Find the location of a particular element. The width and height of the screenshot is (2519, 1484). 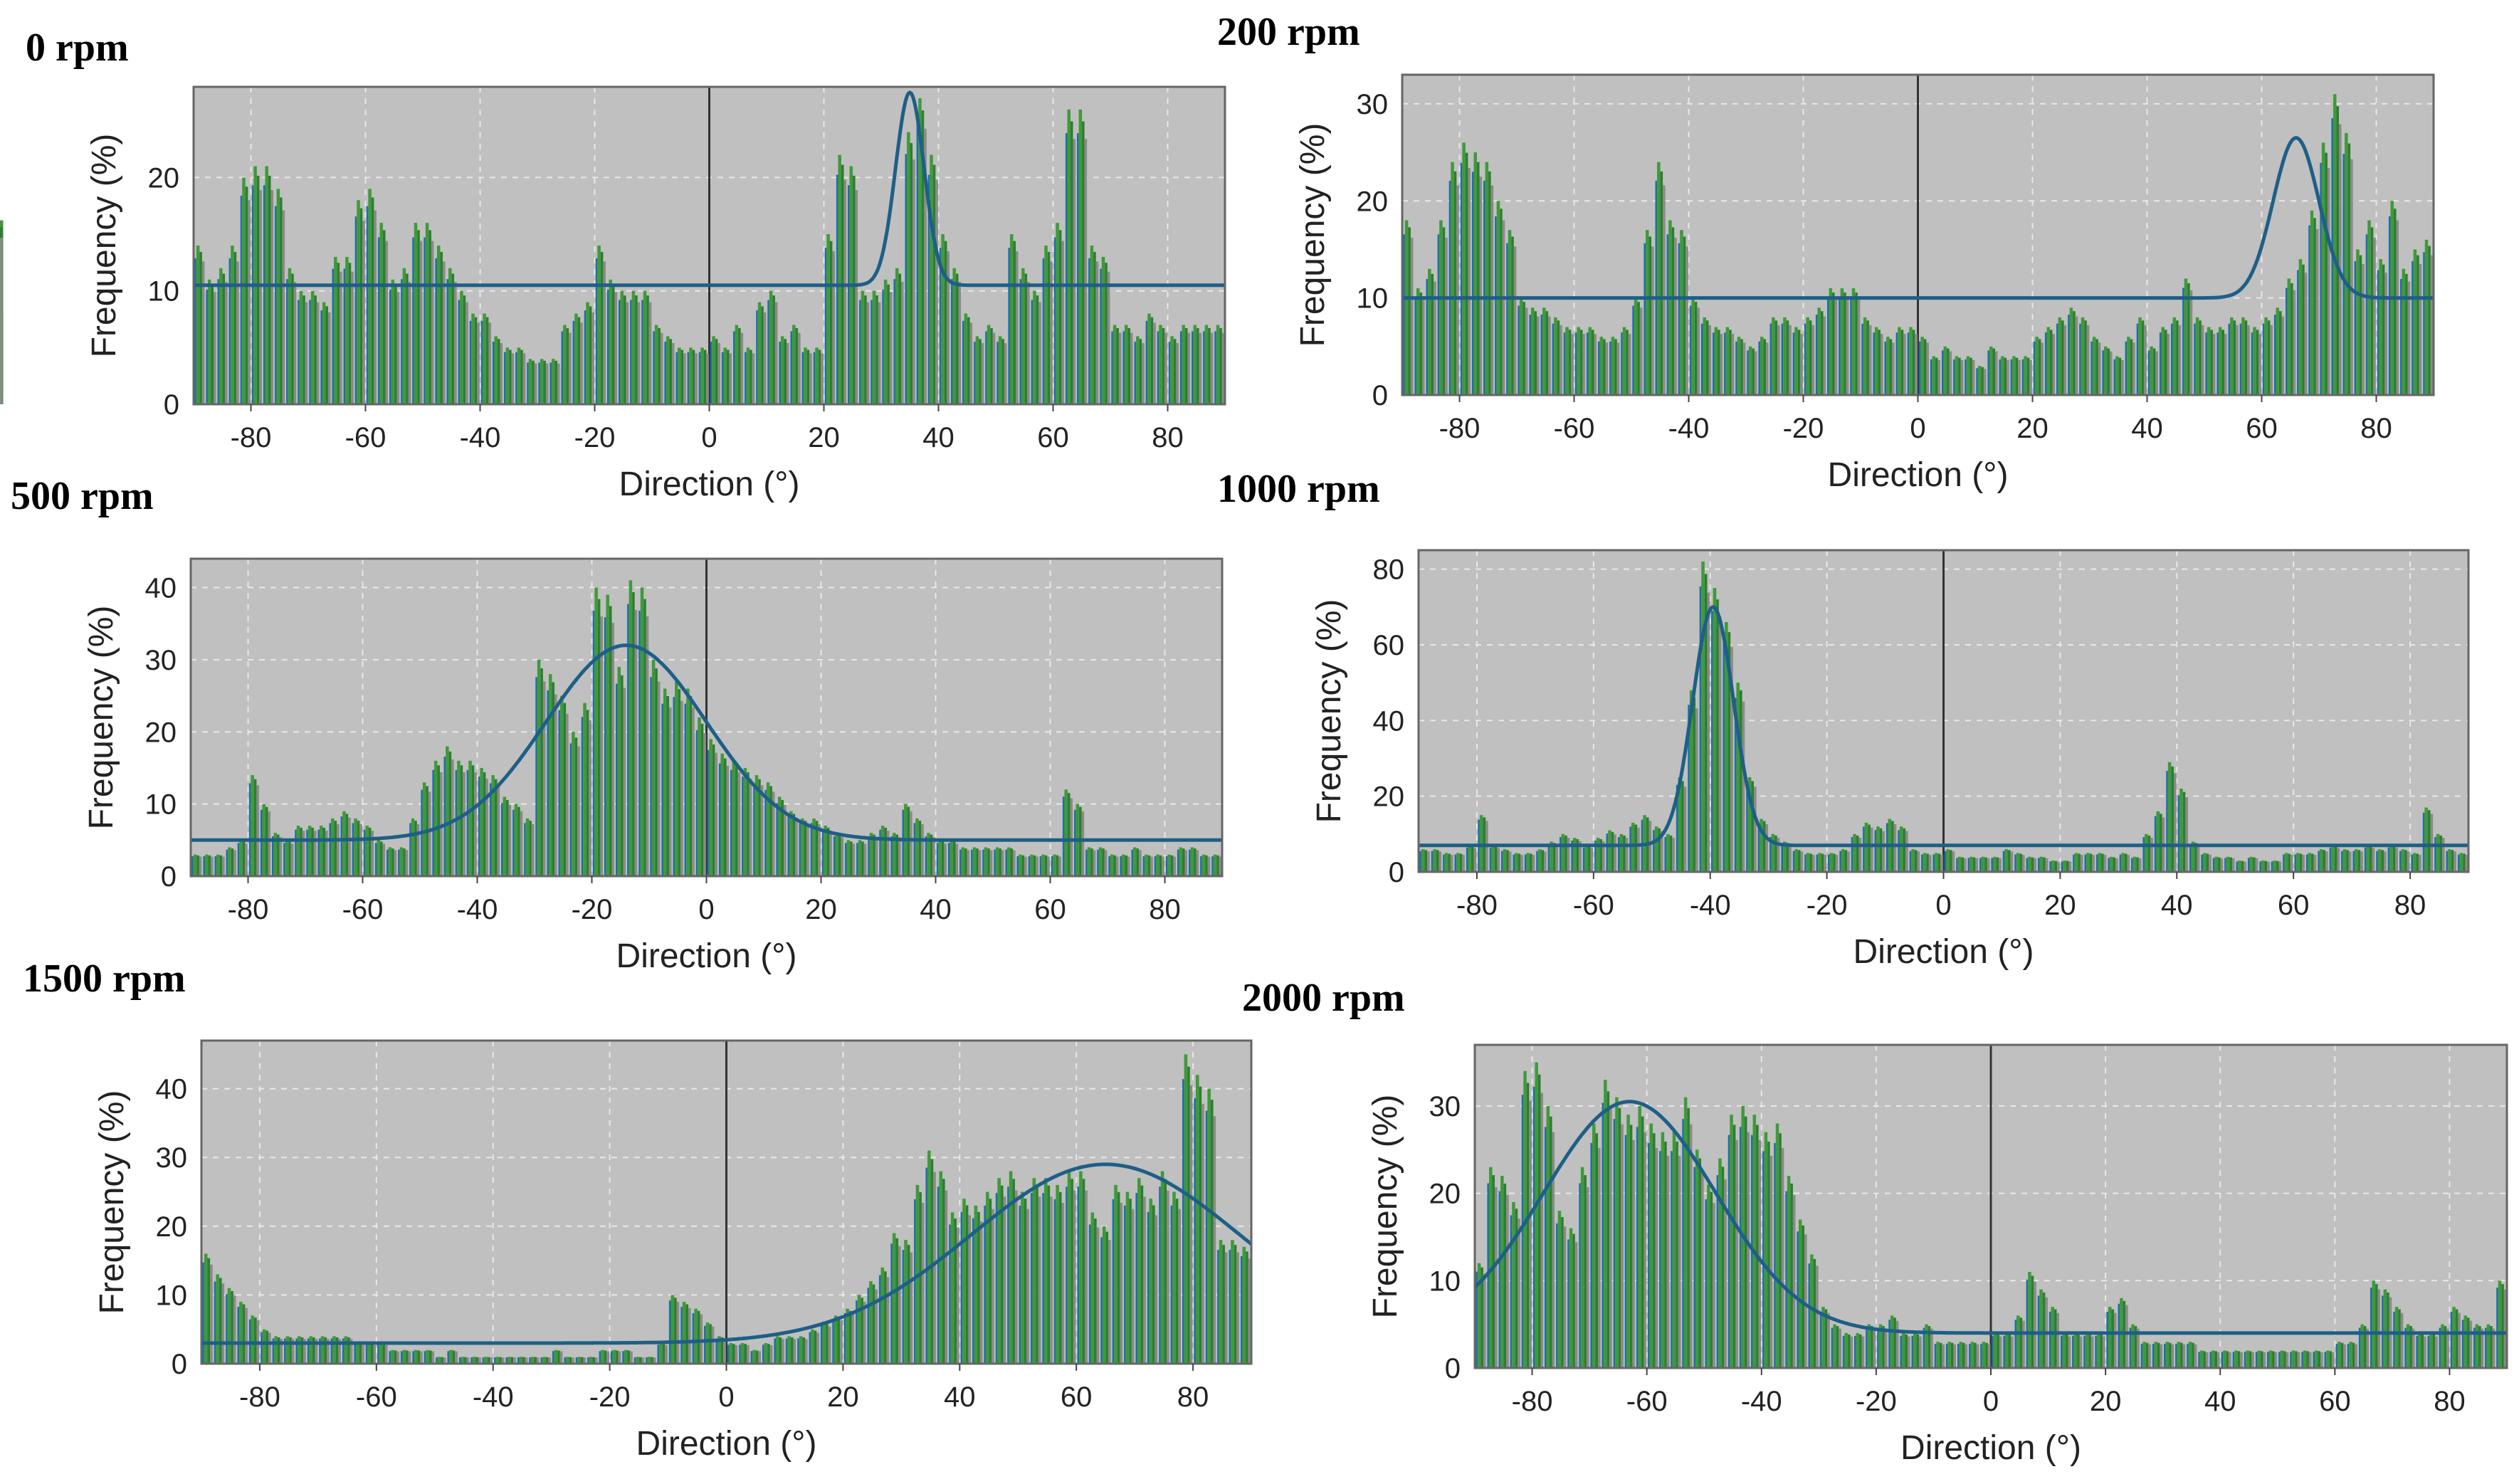

x-tick-label: -60 is located at coordinates (1593, 905).